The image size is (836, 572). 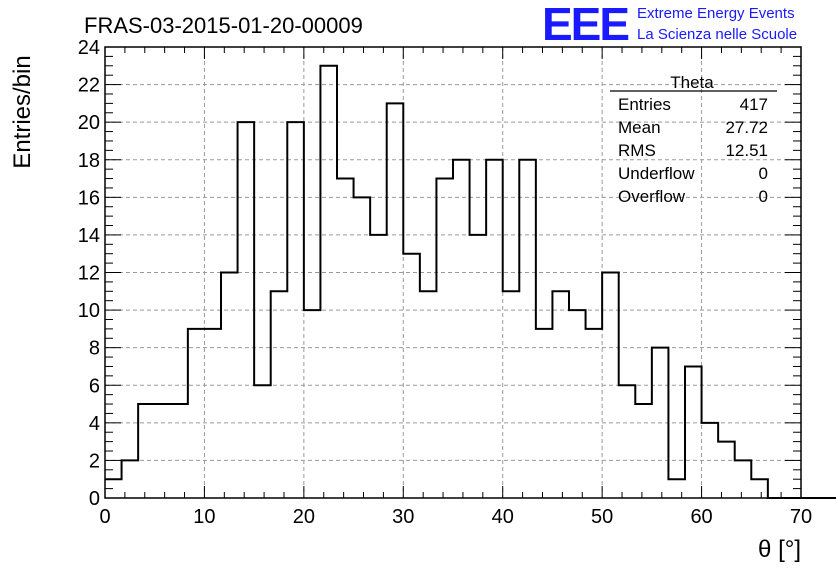 What do you see at coordinates (304, 517) in the screenshot?
I see `x-tick-label: 20` at bounding box center [304, 517].